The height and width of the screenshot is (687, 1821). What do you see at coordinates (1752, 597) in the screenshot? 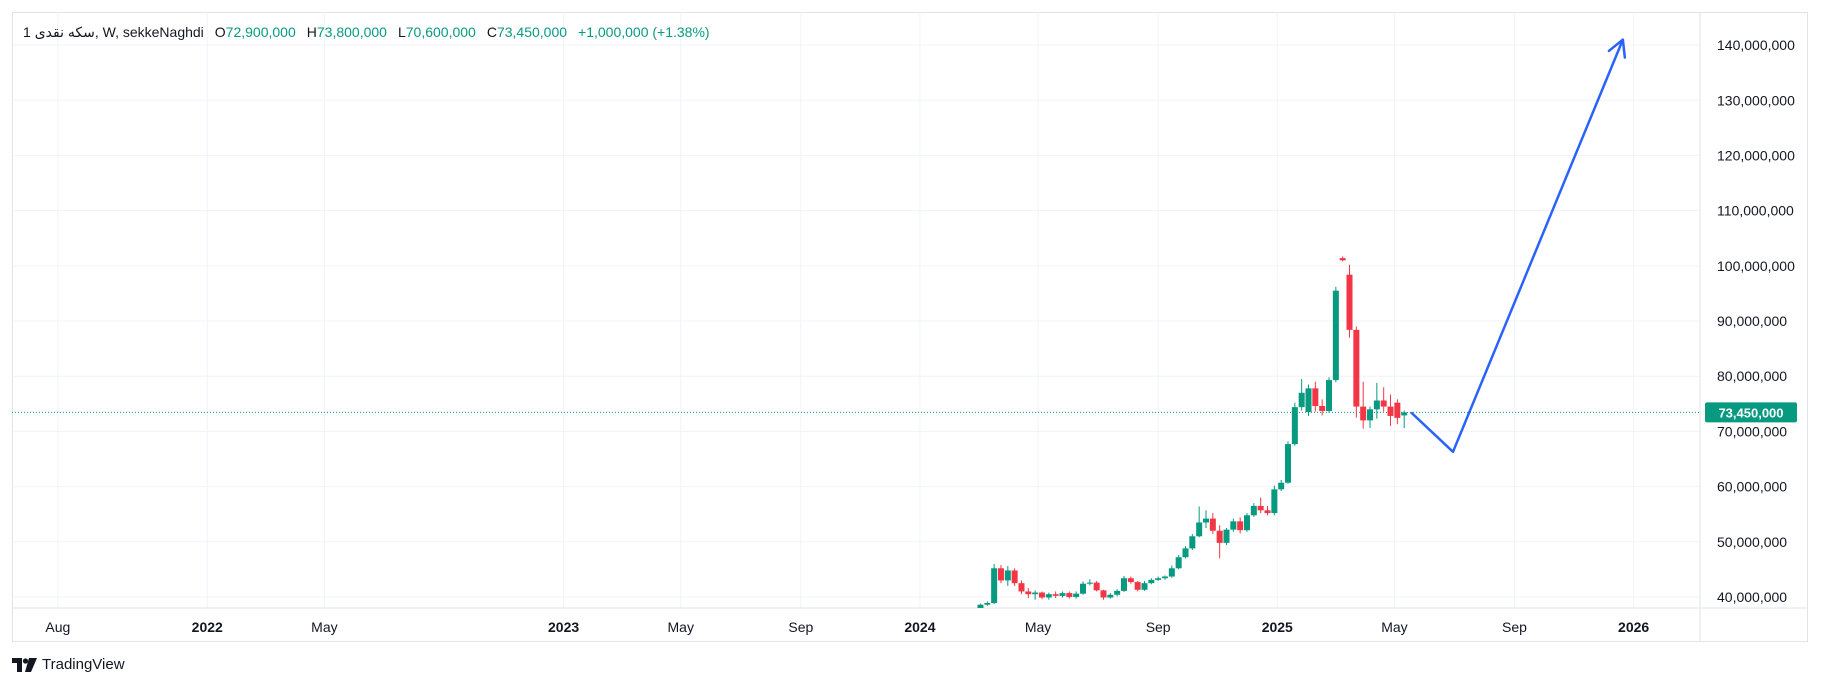
I see `y-tick-label: 40,000,000` at bounding box center [1752, 597].